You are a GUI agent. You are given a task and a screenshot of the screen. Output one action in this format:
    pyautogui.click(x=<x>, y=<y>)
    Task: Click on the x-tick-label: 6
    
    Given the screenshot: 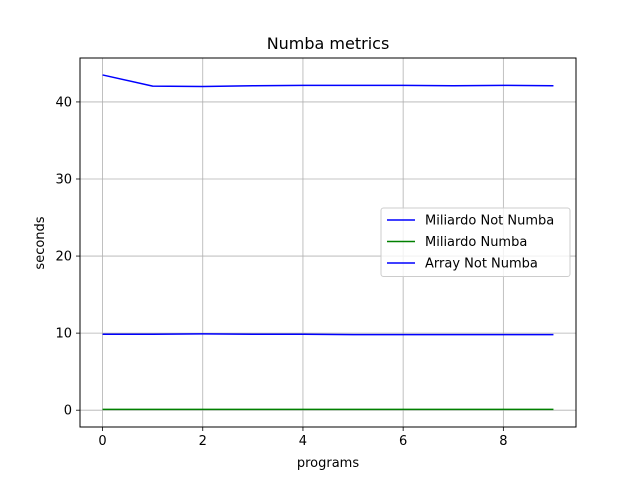 What is the action you would take?
    pyautogui.click(x=403, y=441)
    